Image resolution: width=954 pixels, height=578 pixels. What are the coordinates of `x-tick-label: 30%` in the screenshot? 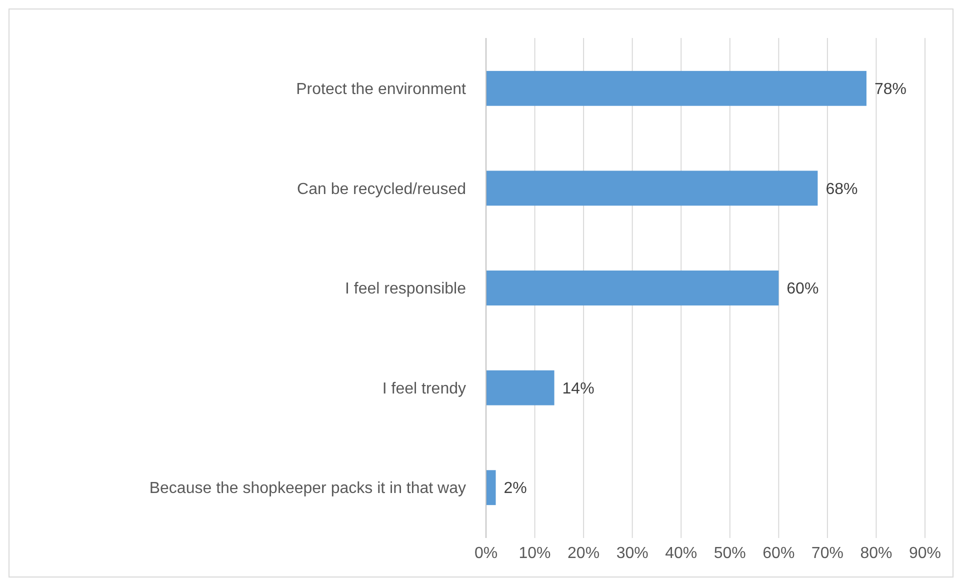 It's located at (632, 553).